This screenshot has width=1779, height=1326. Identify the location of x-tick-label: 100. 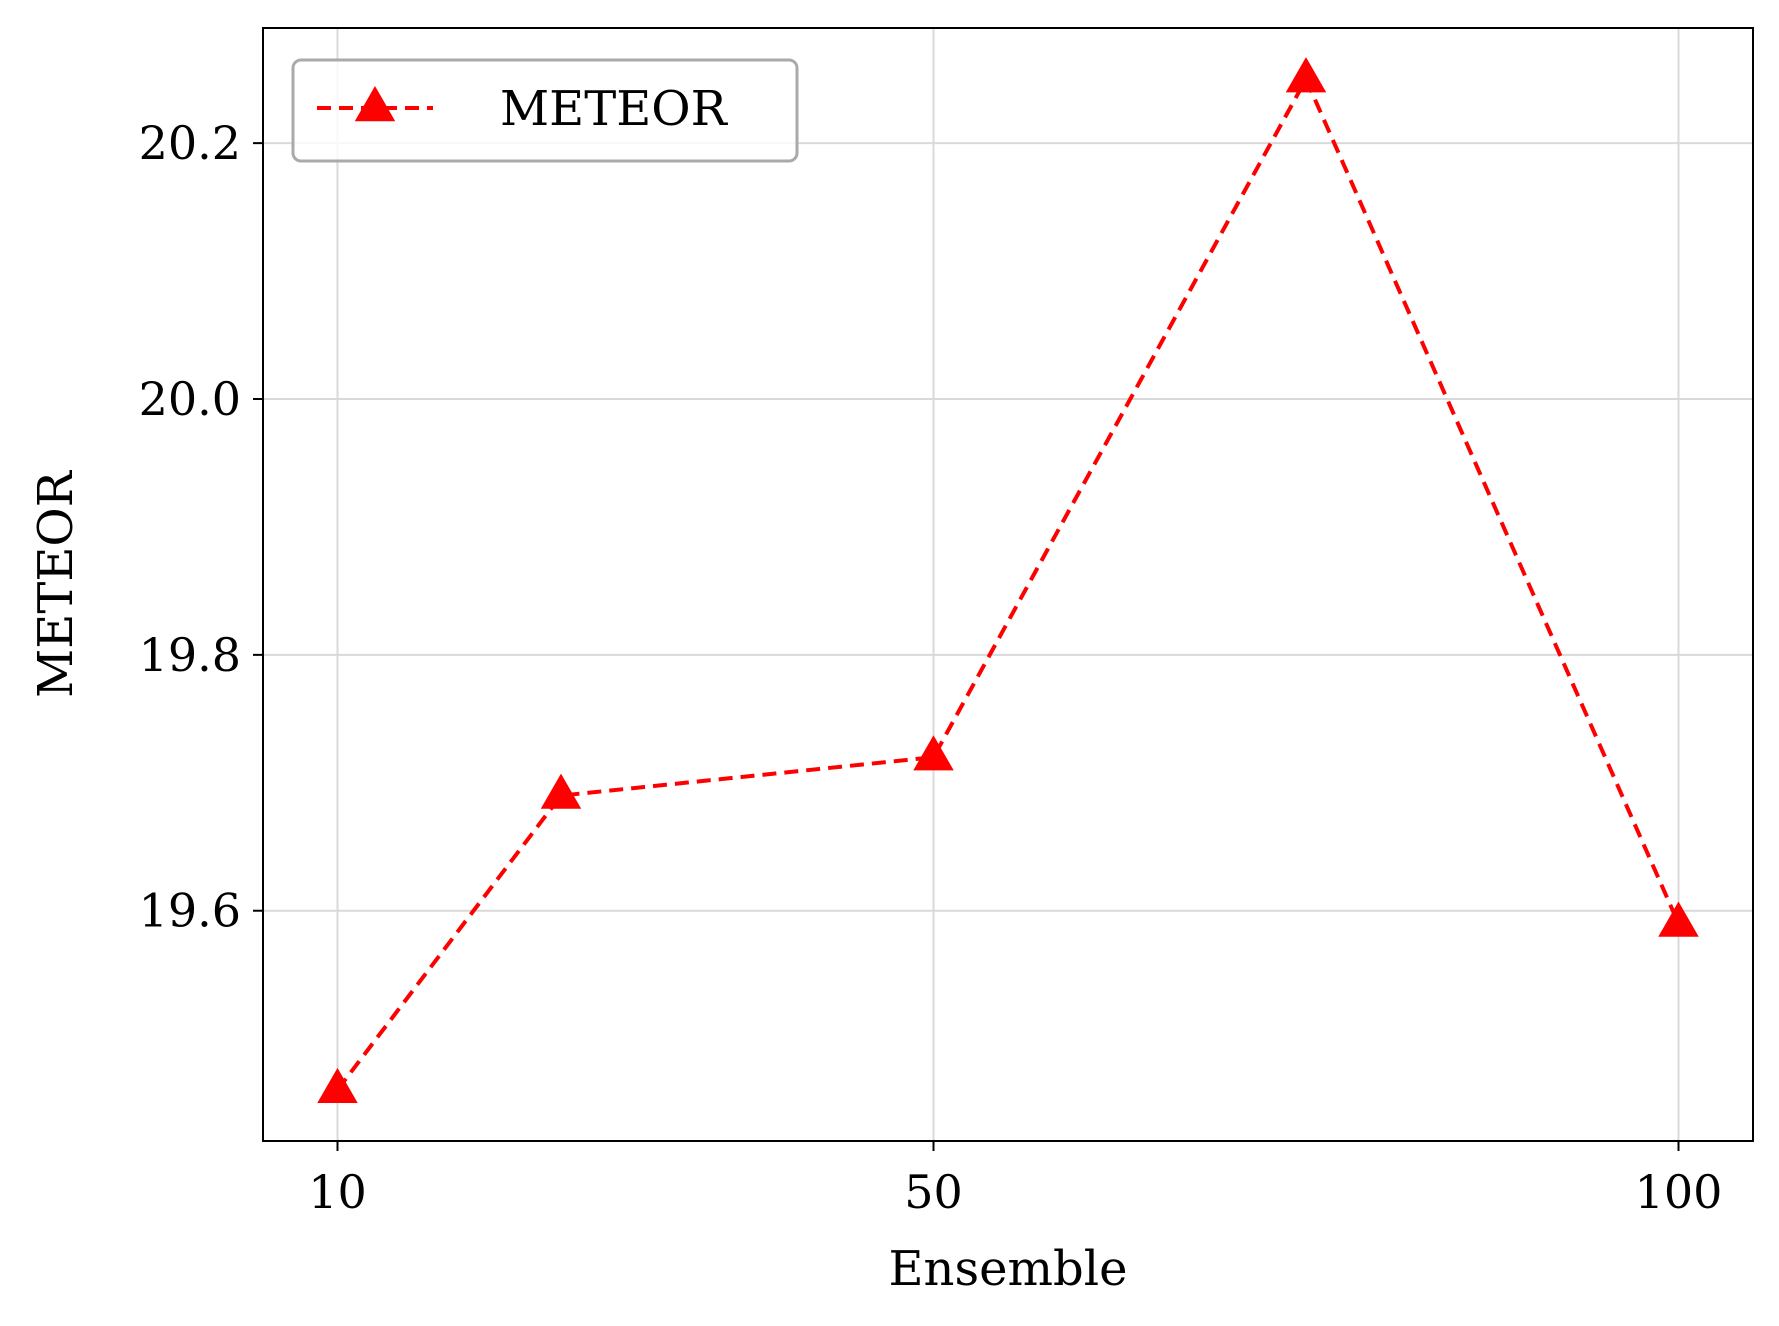
(1679, 1192).